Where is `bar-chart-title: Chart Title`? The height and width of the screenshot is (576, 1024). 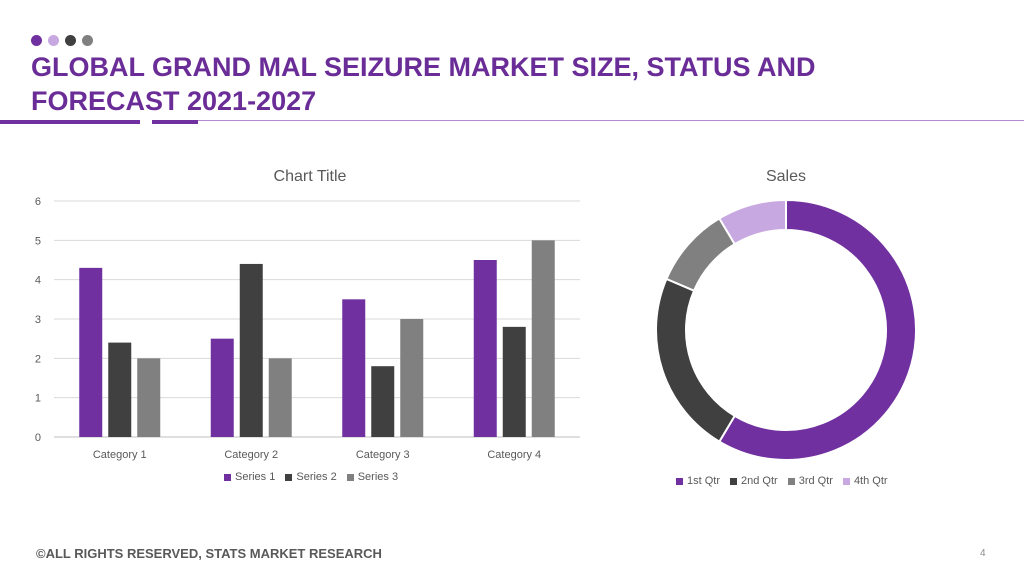
bar-chart-title: Chart Title is located at coordinates (310, 176).